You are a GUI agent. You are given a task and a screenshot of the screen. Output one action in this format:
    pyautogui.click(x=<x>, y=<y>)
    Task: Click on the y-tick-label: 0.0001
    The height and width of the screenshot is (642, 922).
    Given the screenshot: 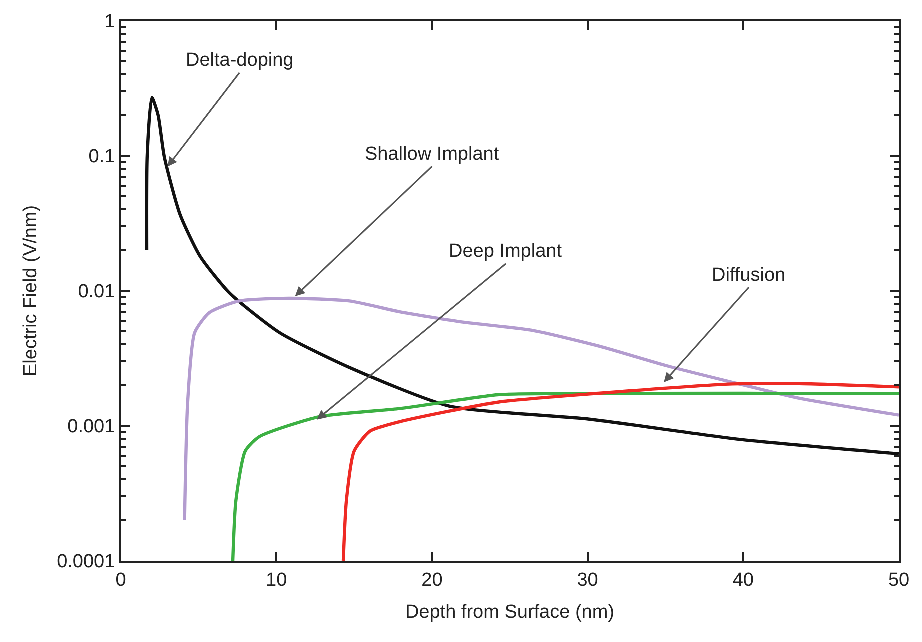 What is the action you would take?
    pyautogui.click(x=86, y=562)
    